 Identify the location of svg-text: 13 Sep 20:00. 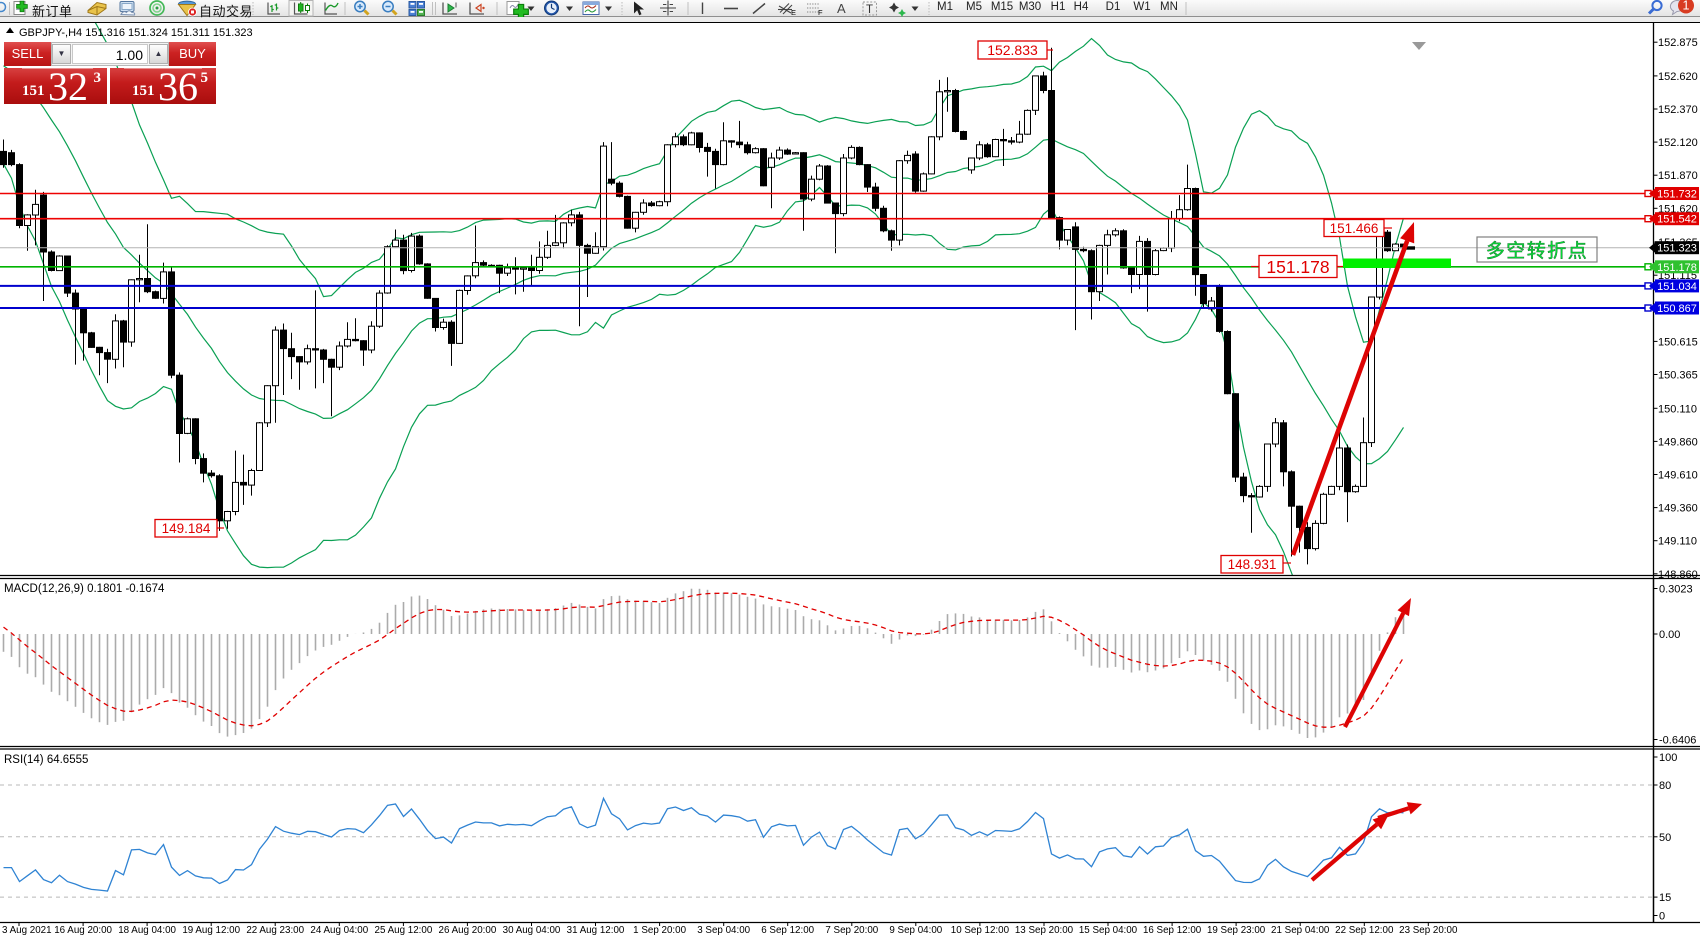
(1044, 930).